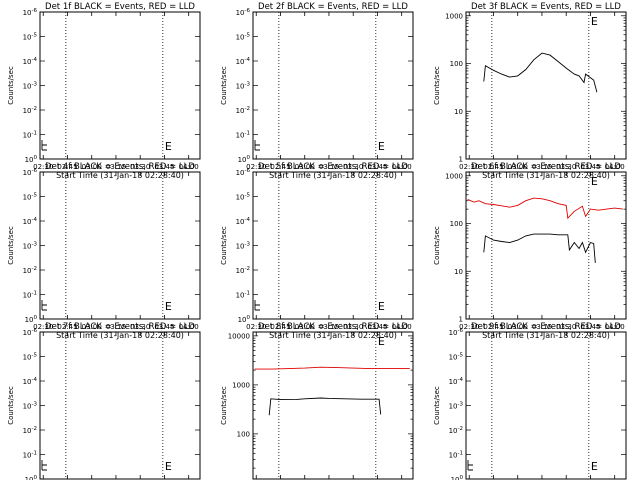  Describe the element at coordinates (546, 167) in the screenshot. I see `panel-title: Det 6f BLACK = Events, RED = LLD` at that location.